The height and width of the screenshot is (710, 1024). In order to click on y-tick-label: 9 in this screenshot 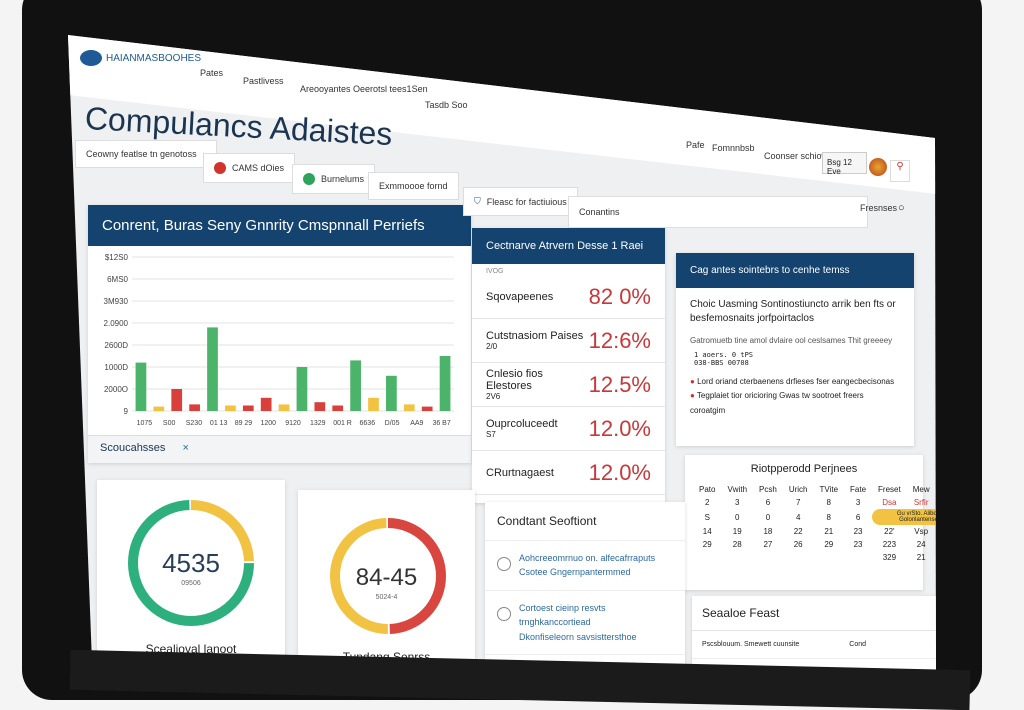, I will do `click(126, 411)`.